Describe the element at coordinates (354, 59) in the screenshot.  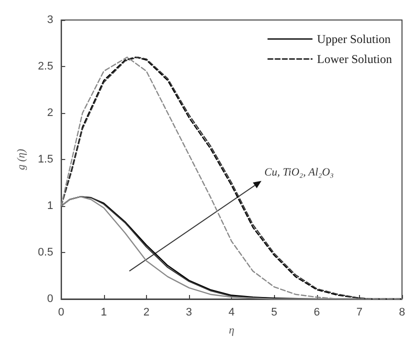
I see `legend-label: Lower Solution` at that location.